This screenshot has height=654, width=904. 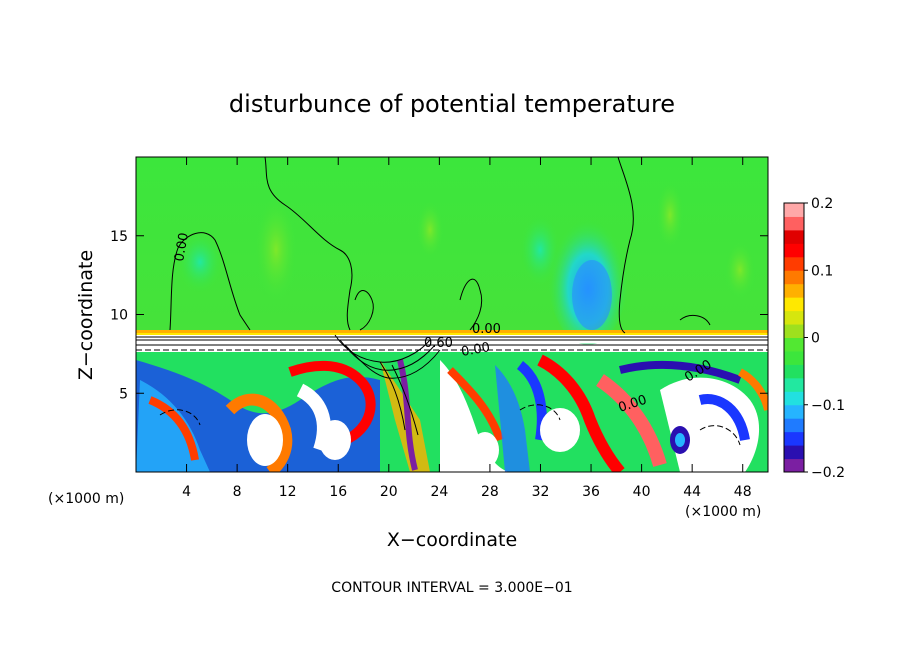 I want to click on blue-anomaly, so click(x=592, y=295).